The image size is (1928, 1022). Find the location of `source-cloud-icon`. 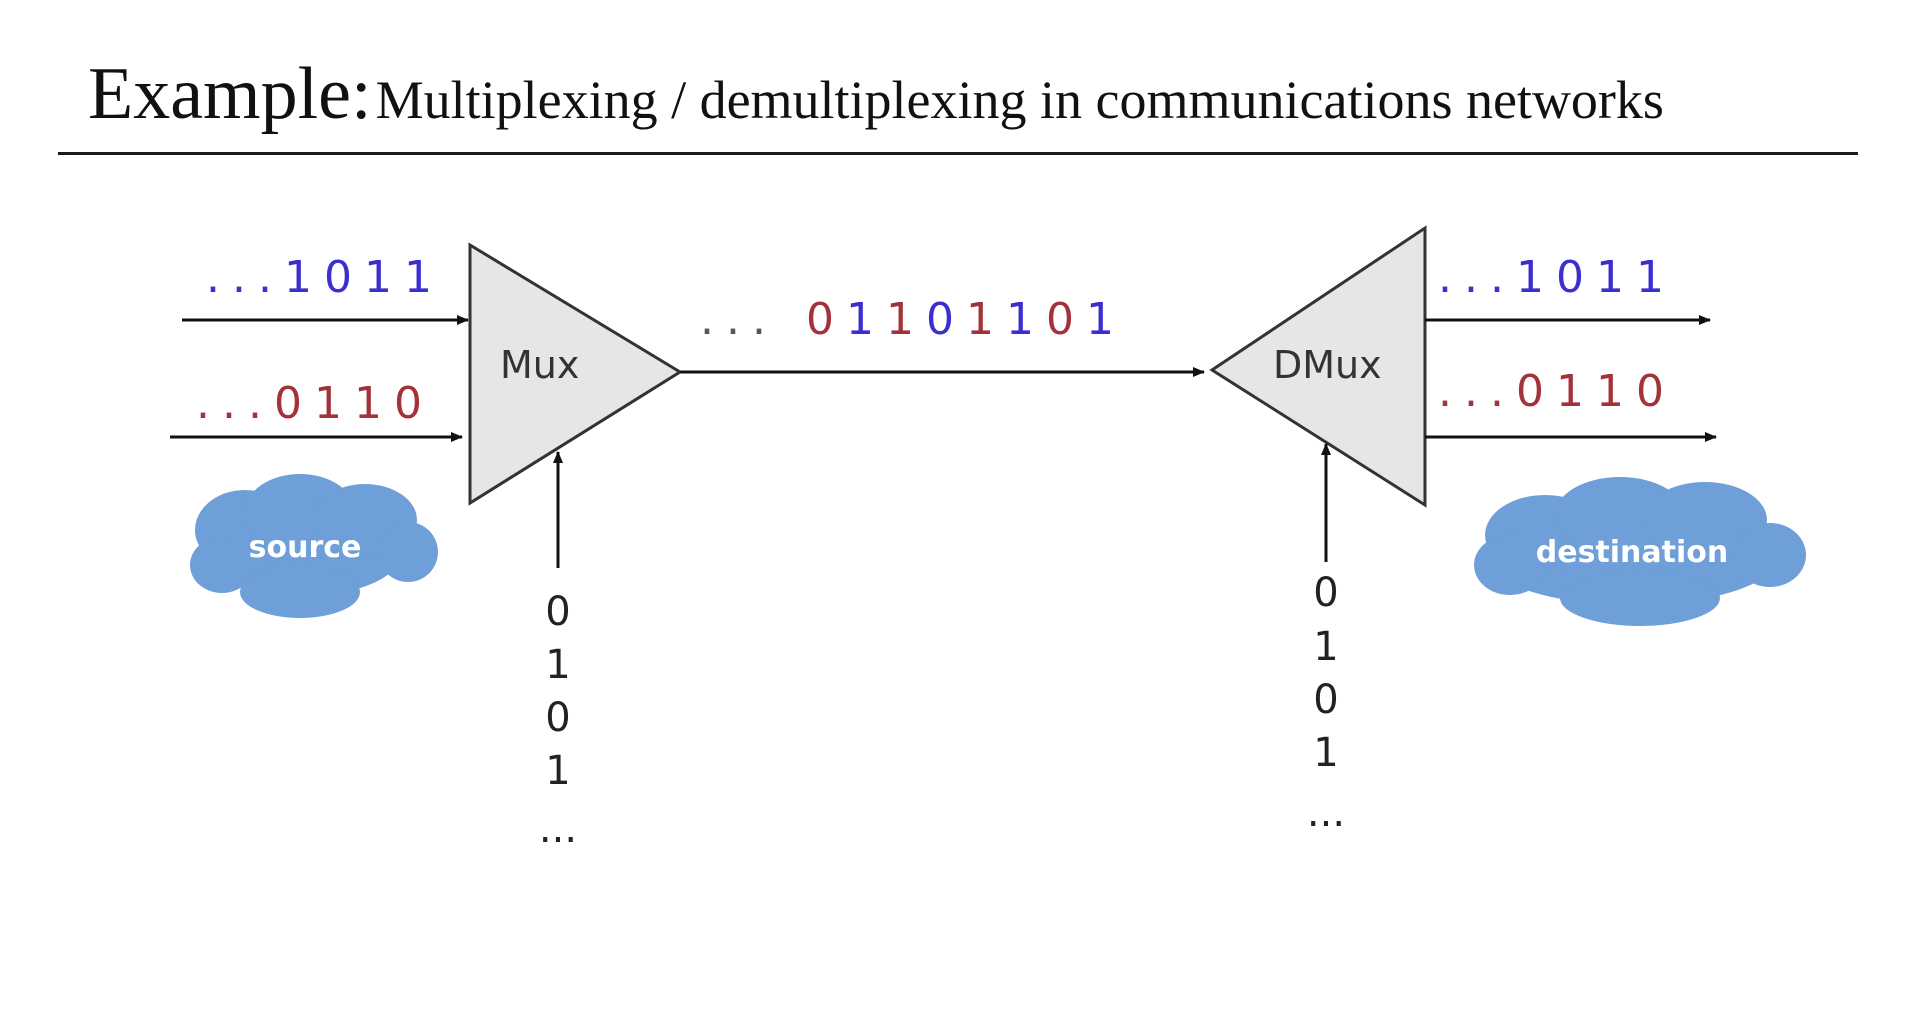

source-cloud-icon is located at coordinates (314, 546).